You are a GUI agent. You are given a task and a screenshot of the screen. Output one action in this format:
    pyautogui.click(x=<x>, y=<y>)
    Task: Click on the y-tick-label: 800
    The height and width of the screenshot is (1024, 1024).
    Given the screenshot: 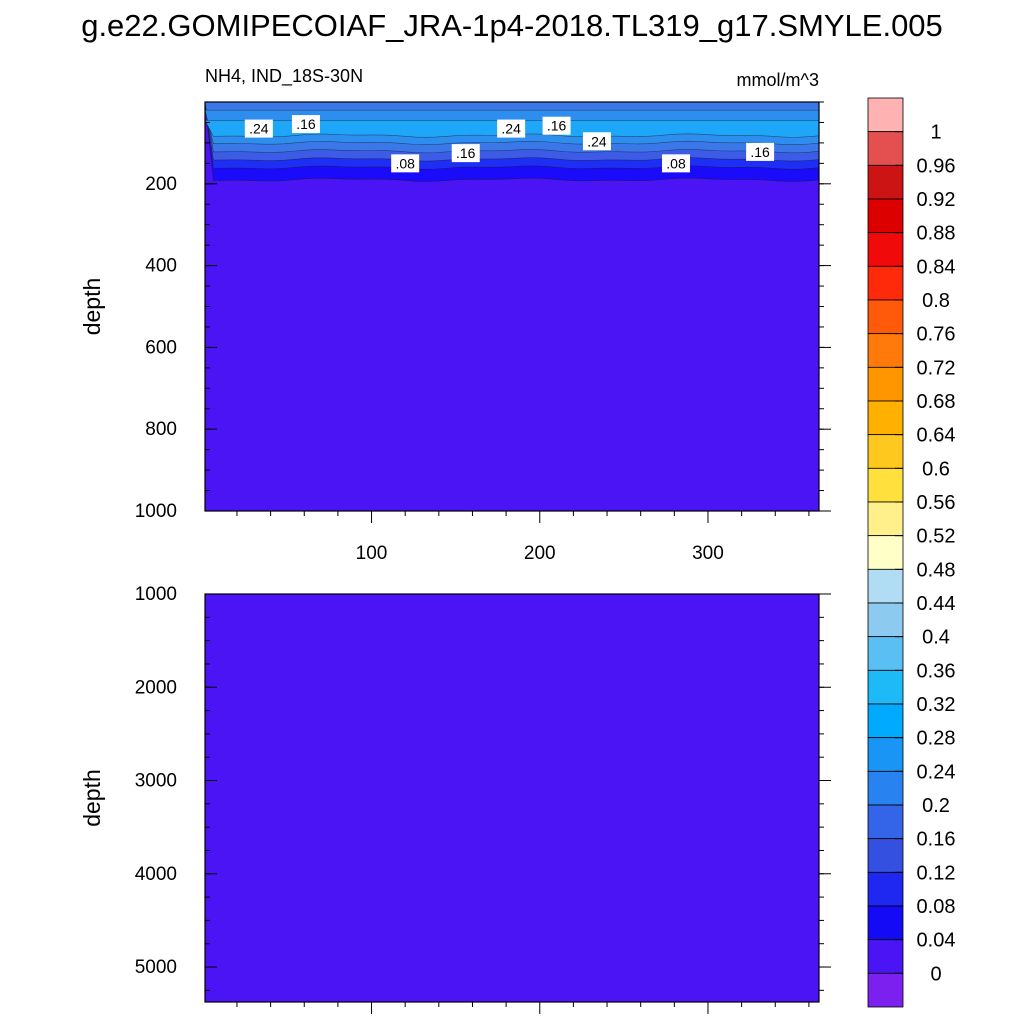 What is the action you would take?
    pyautogui.click(x=161, y=429)
    